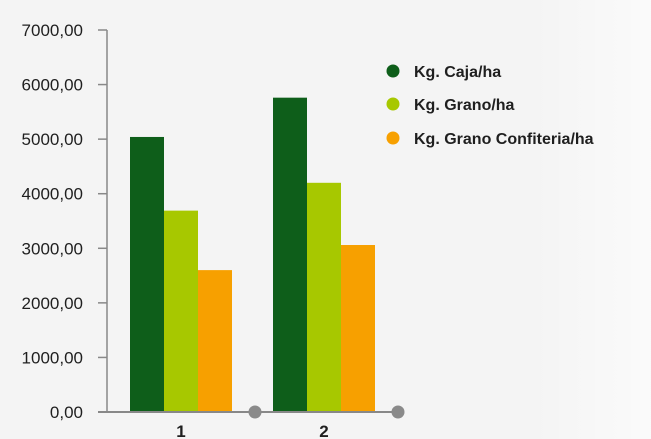 The width and height of the screenshot is (651, 439). Describe the element at coordinates (52, 248) in the screenshot. I see `y-tick-label: 3000,00` at that location.